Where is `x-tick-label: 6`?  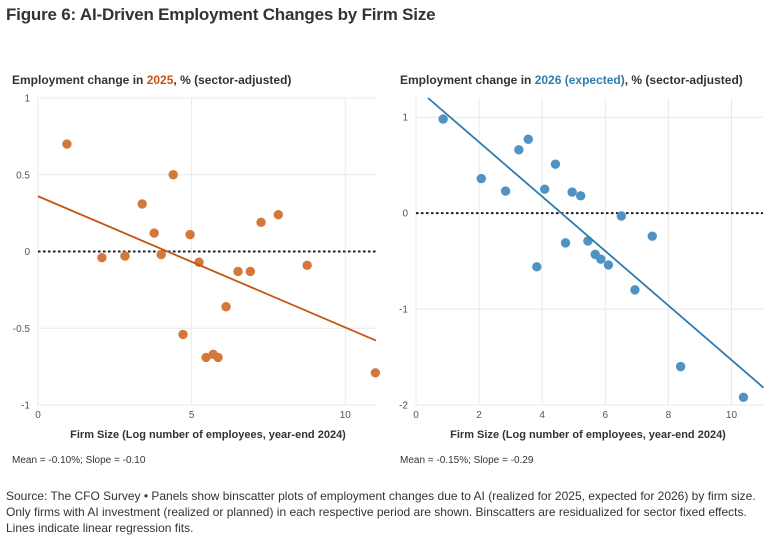
x-tick-label: 6 is located at coordinates (605, 415).